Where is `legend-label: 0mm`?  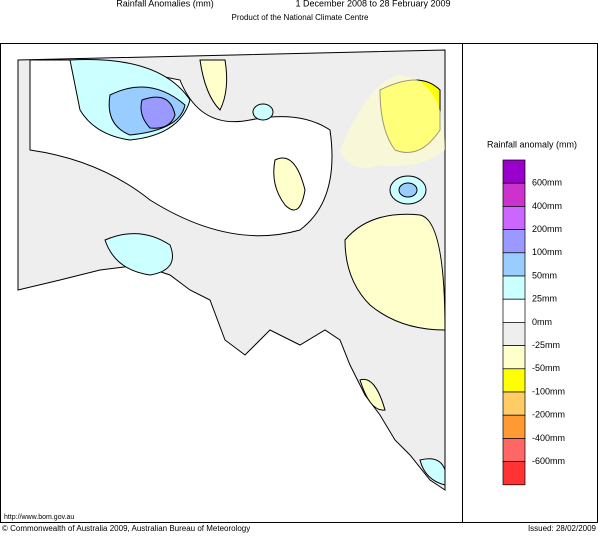
legend-label: 0mm is located at coordinates (542, 322).